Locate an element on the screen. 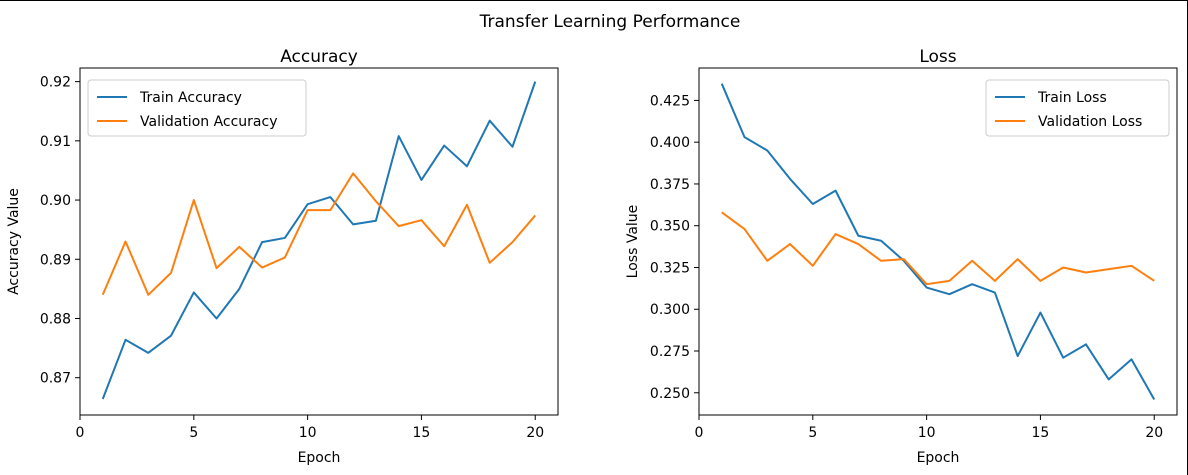 The height and width of the screenshot is (475, 1188). y-axis-label-loss: Loss Value is located at coordinates (633, 242).